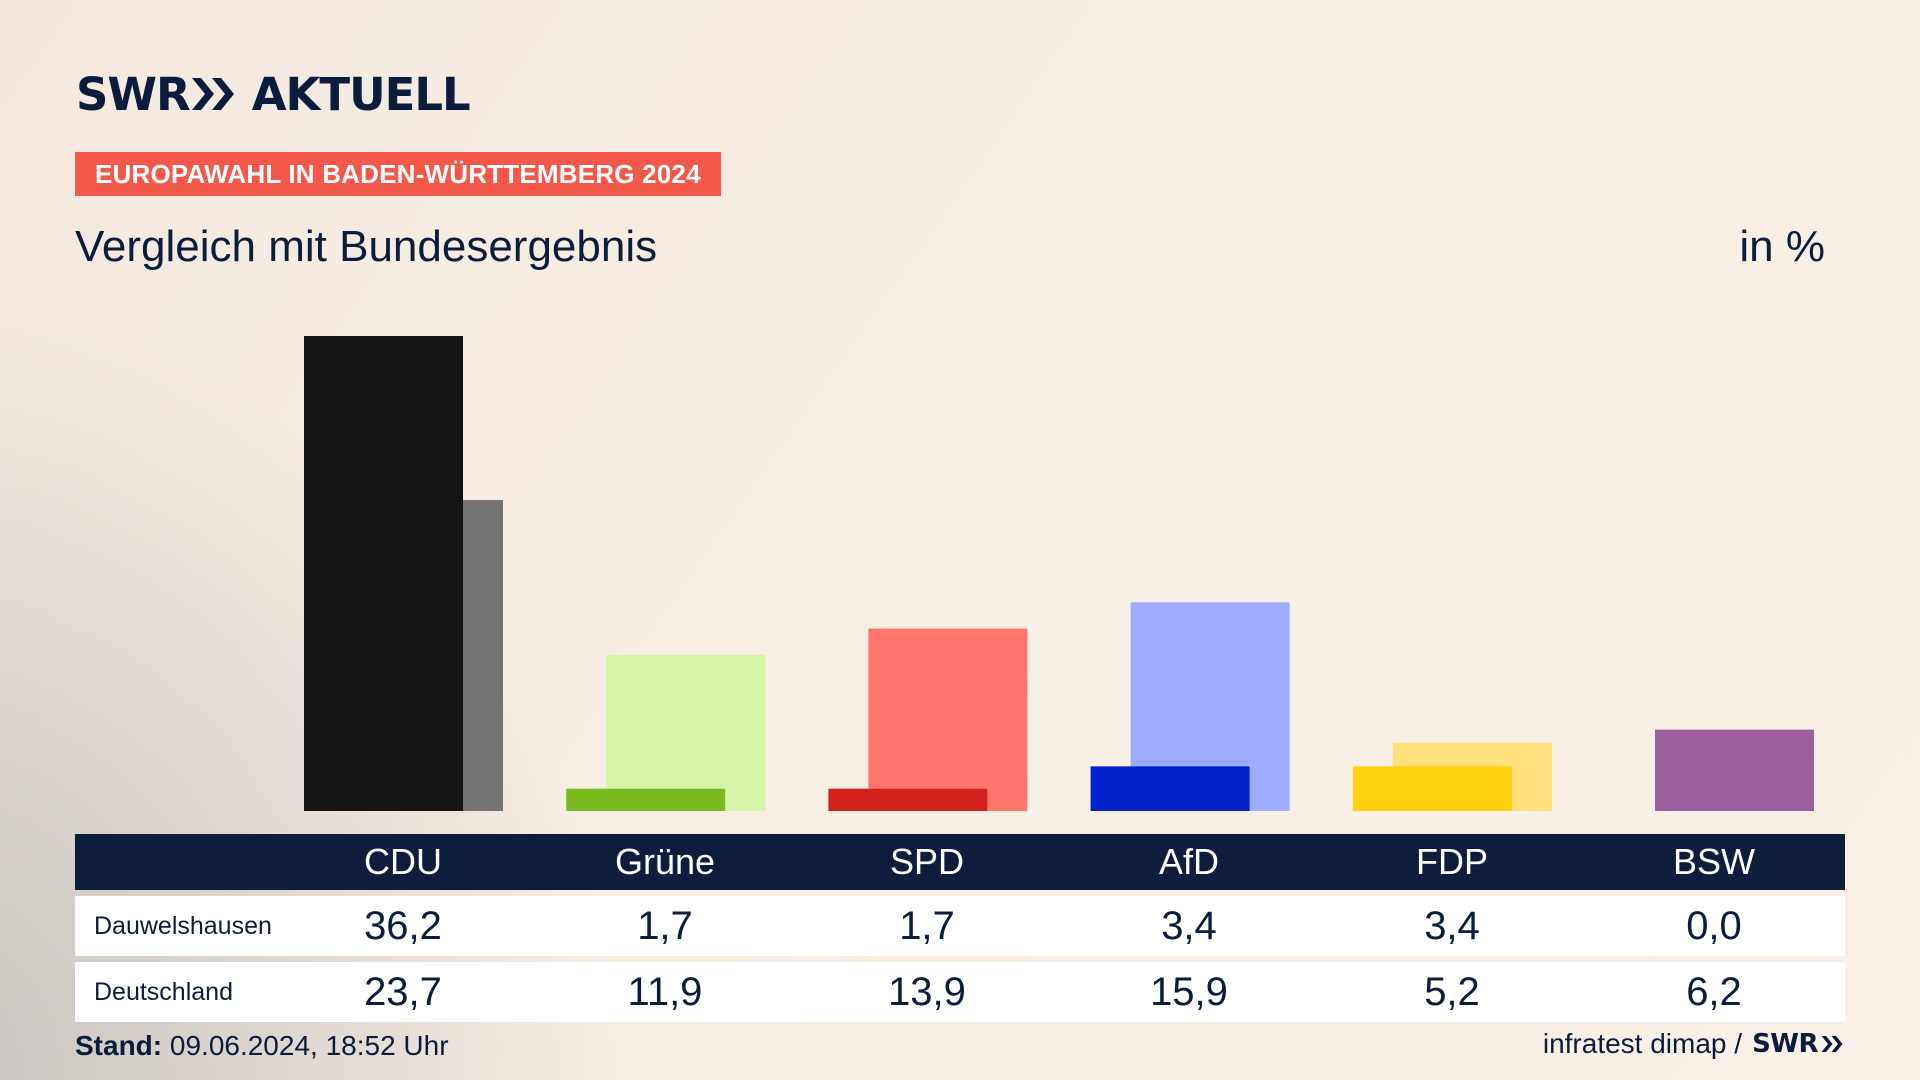 The image size is (1920, 1080). I want to click on stand-label: Stand:, so click(119, 1045).